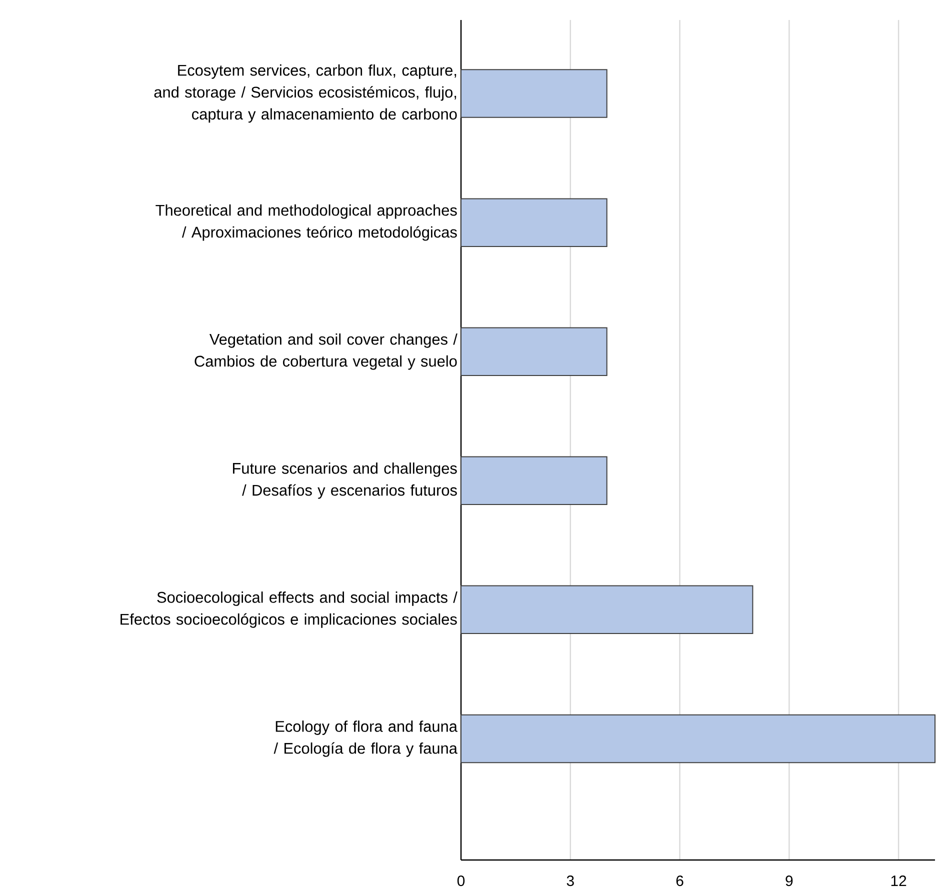 The height and width of the screenshot is (890, 946). Describe the element at coordinates (789, 881) in the screenshot. I see `x-tick-label: 9` at that location.